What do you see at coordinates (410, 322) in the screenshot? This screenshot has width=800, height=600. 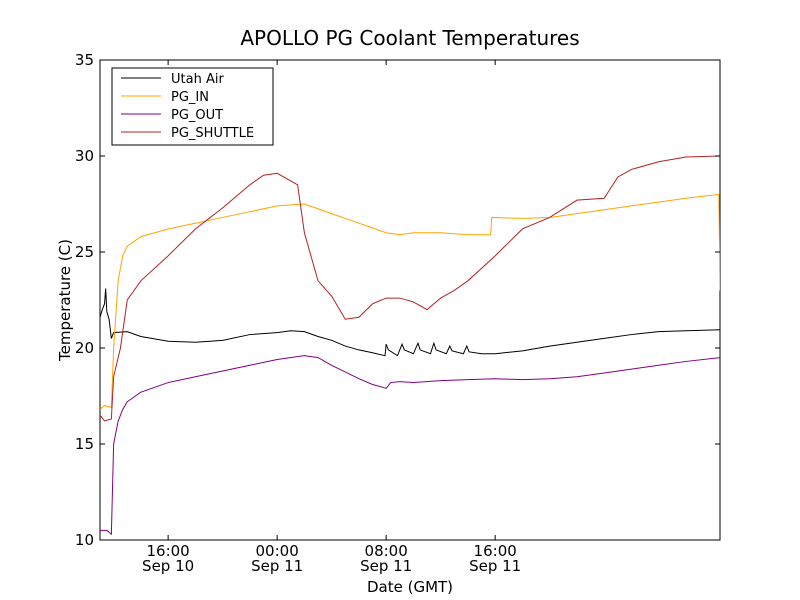 I see `series-line-utah-air` at bounding box center [410, 322].